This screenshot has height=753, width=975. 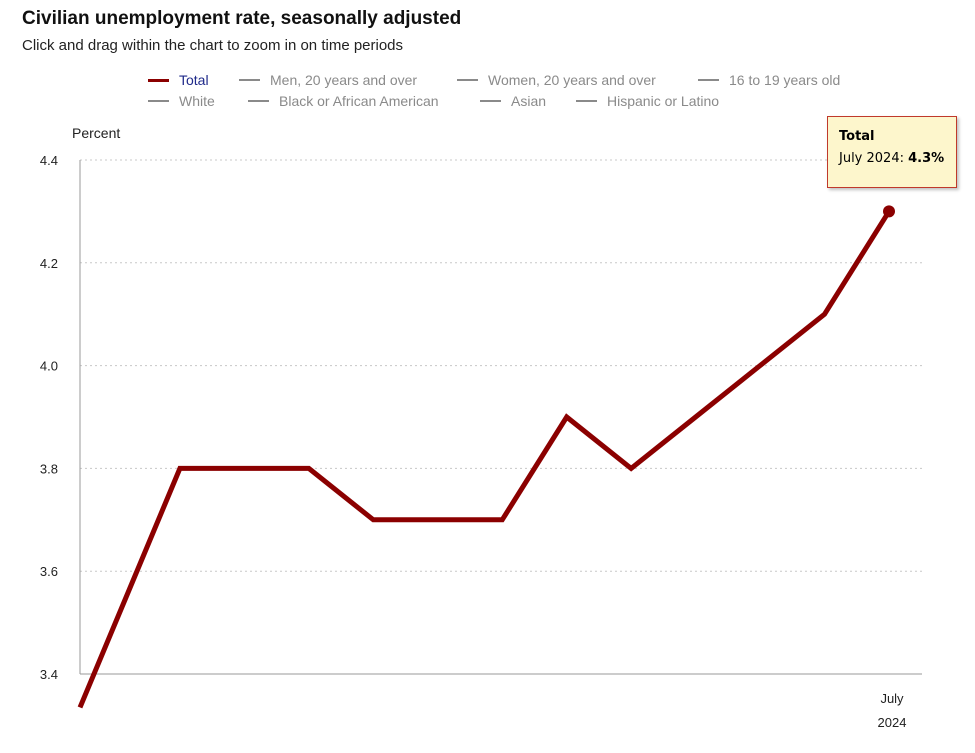 I want to click on x-tick-month: July, so click(x=892, y=698).